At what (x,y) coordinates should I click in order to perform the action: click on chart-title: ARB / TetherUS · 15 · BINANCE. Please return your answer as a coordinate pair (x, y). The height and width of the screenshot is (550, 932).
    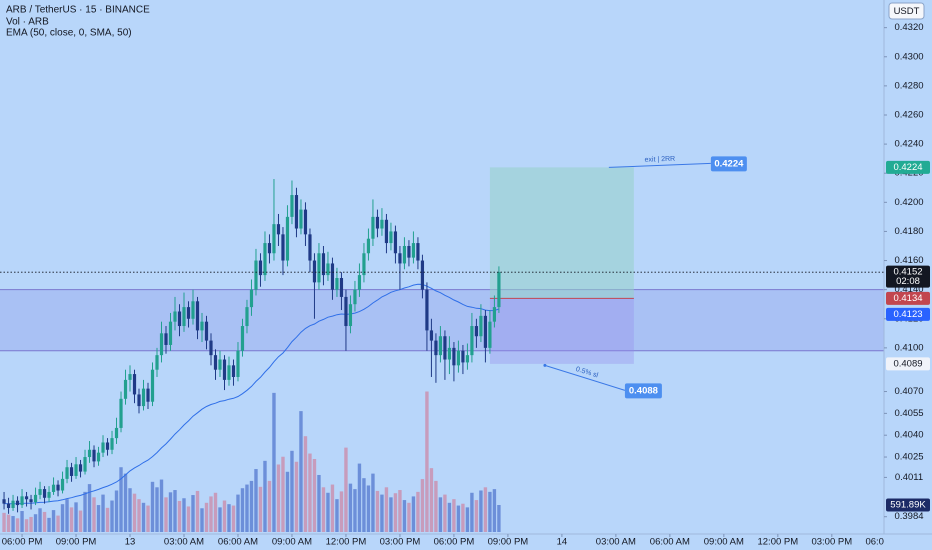
    Looking at the image, I should click on (78, 10).